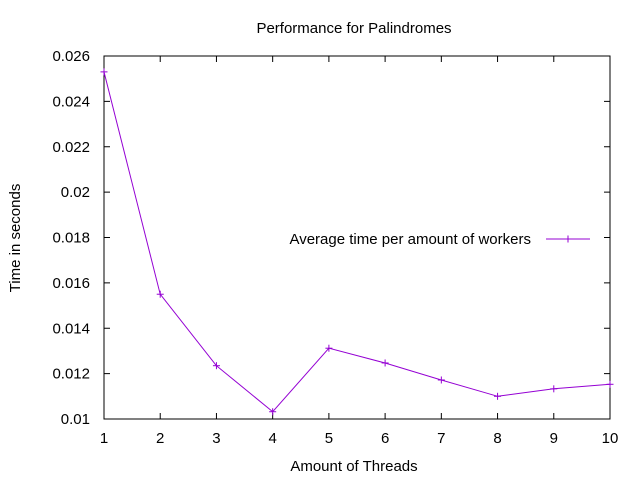 The width and height of the screenshot is (640, 480). What do you see at coordinates (353, 28) in the screenshot?
I see `chart-title: Performance for Palindromes` at bounding box center [353, 28].